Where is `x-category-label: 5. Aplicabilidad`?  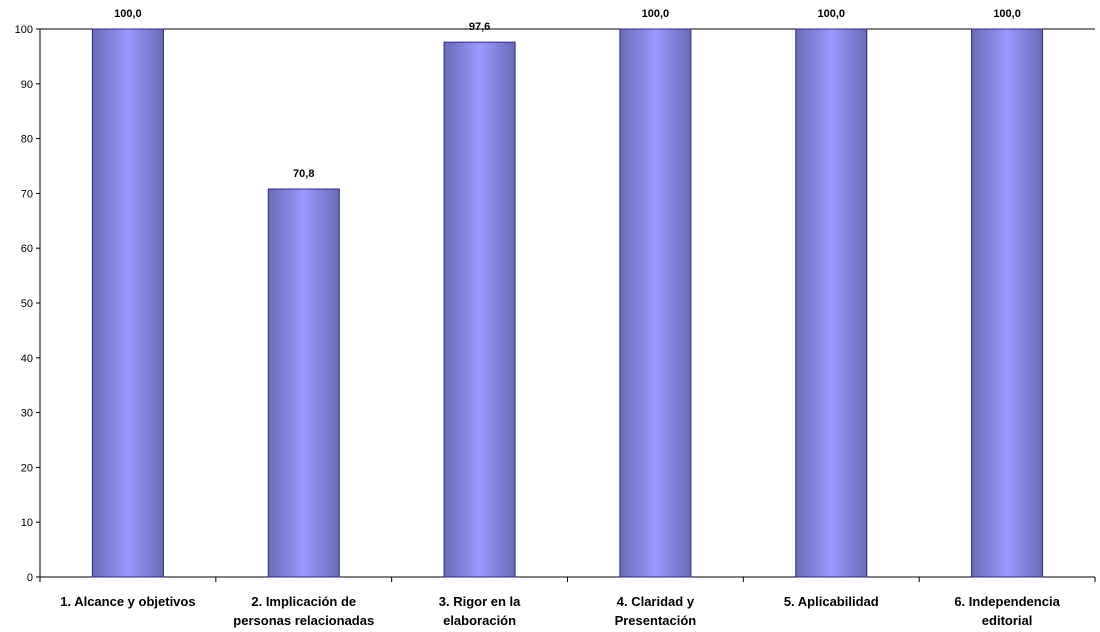 x-category-label: 5. Aplicabilidad is located at coordinates (831, 601).